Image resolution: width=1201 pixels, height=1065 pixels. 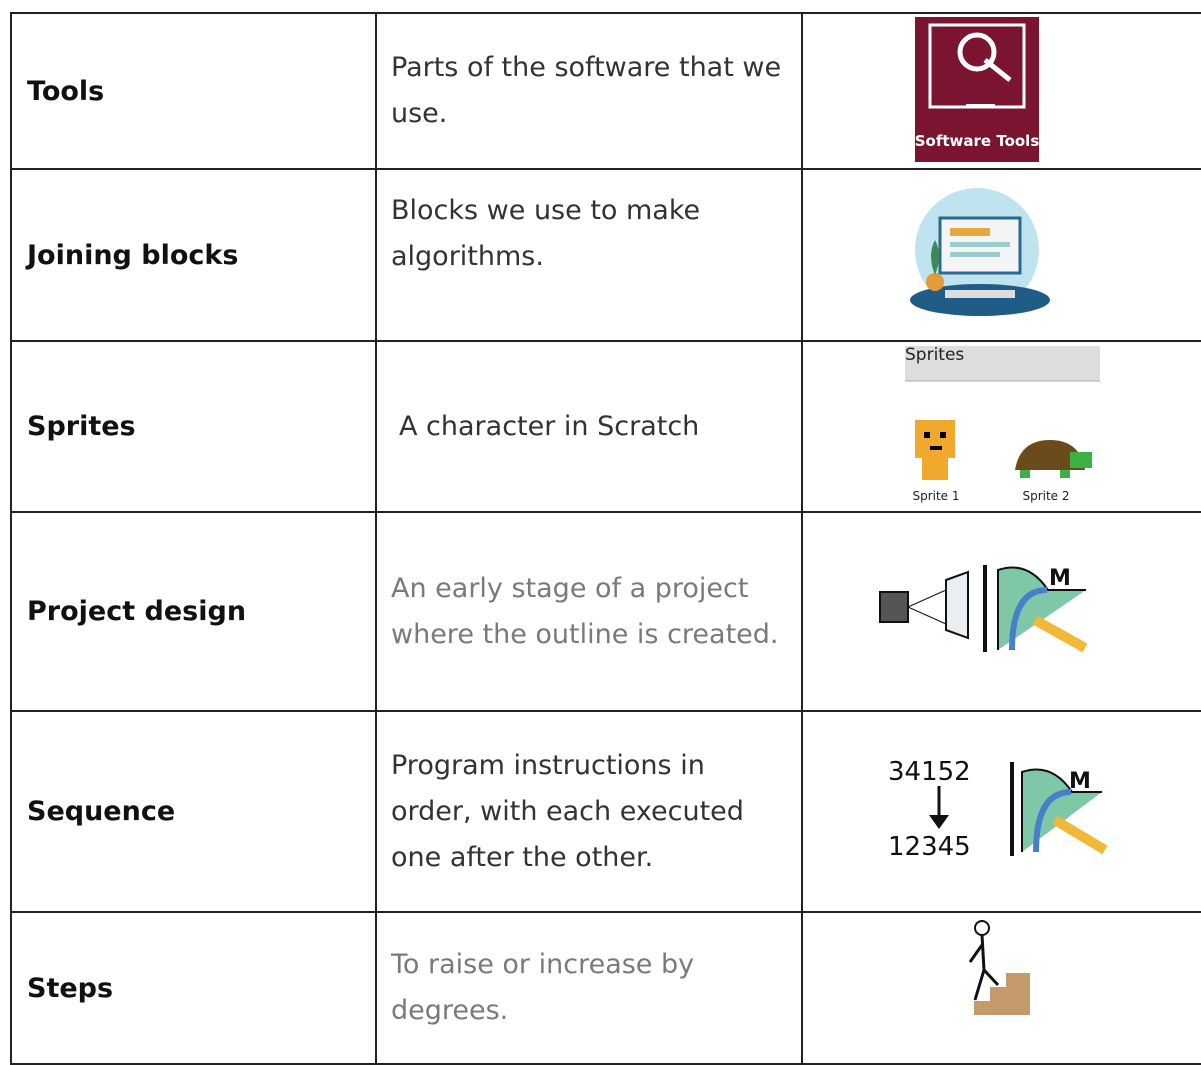 I want to click on definition-cell: Blocks we use to make algorithms., so click(x=589, y=255).